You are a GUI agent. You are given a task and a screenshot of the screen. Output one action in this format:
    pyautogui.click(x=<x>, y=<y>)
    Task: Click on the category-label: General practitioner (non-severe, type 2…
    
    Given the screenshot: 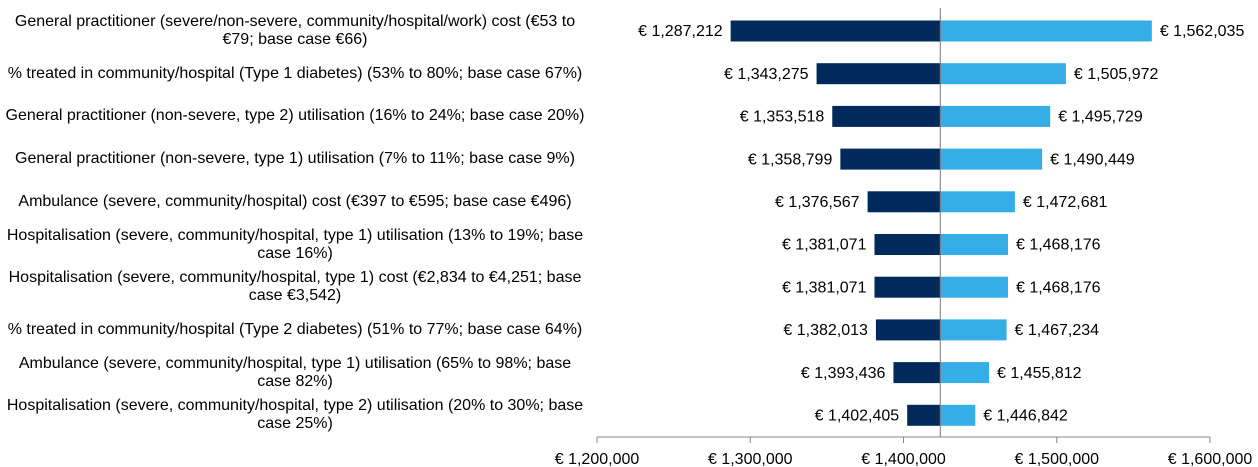 What is the action you would take?
    pyautogui.click(x=295, y=116)
    